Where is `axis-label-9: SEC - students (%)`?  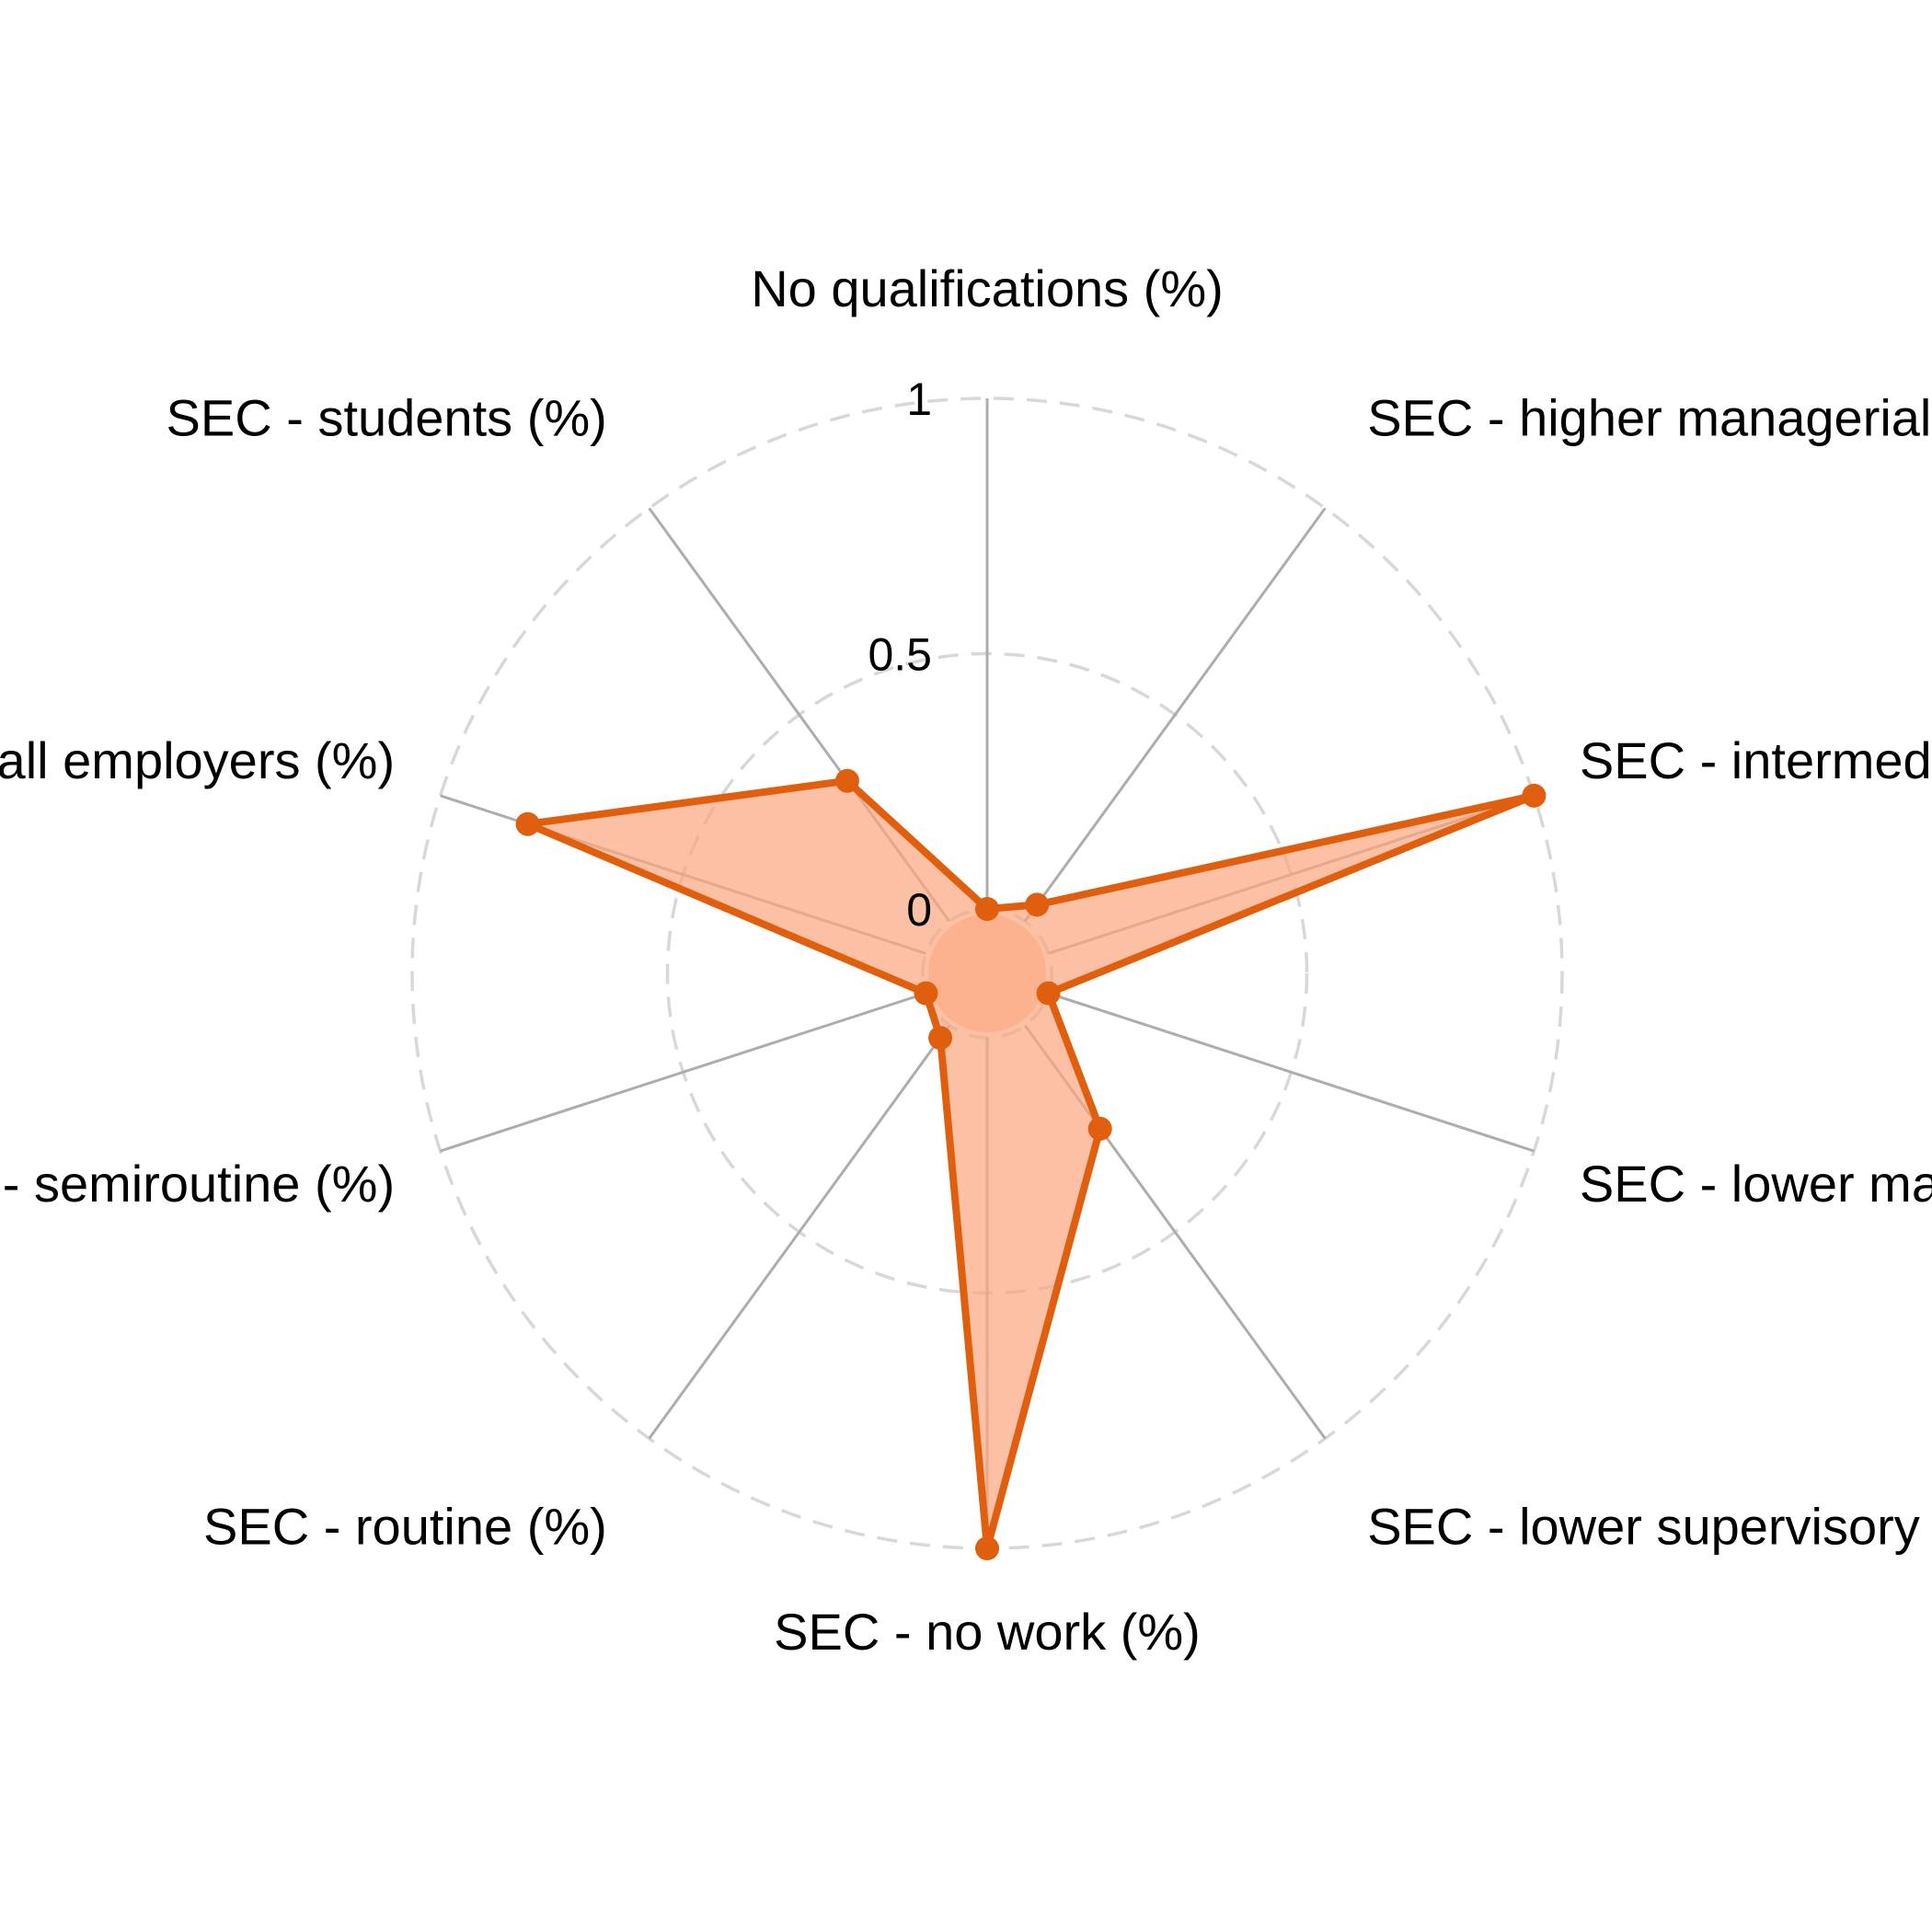
axis-label-9: SEC - students (%) is located at coordinates (387, 417).